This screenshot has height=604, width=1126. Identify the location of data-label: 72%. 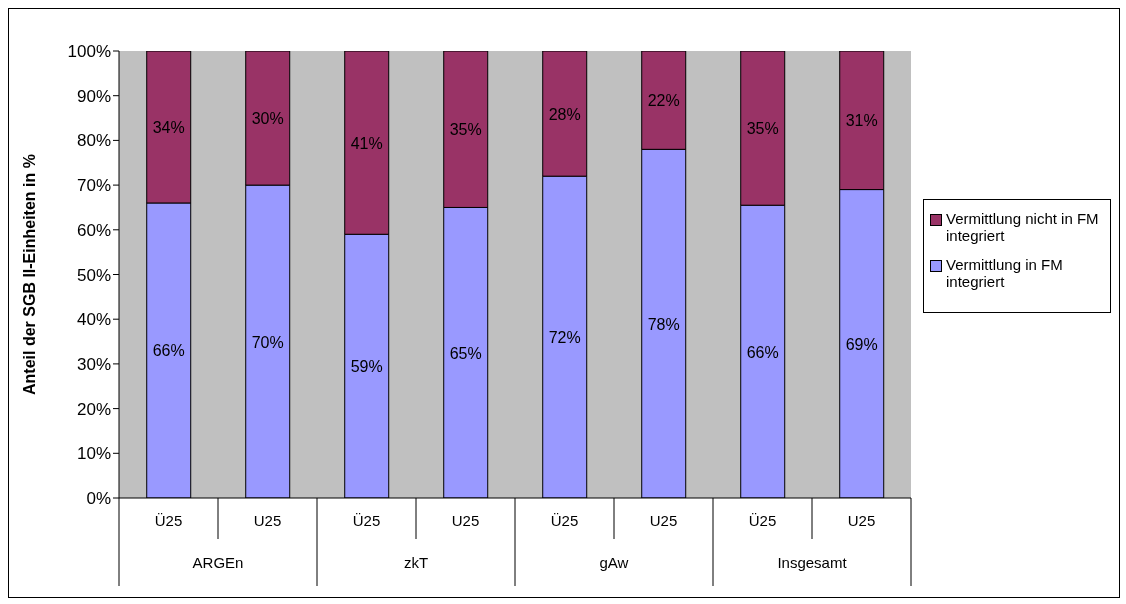
(564, 338).